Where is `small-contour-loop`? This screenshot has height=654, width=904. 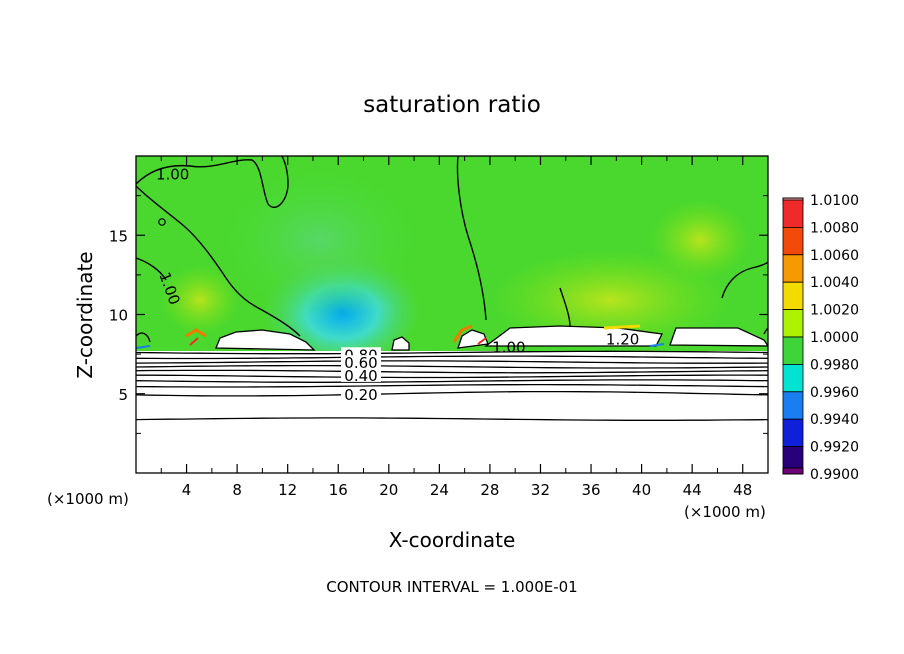 small-contour-loop is located at coordinates (162, 222).